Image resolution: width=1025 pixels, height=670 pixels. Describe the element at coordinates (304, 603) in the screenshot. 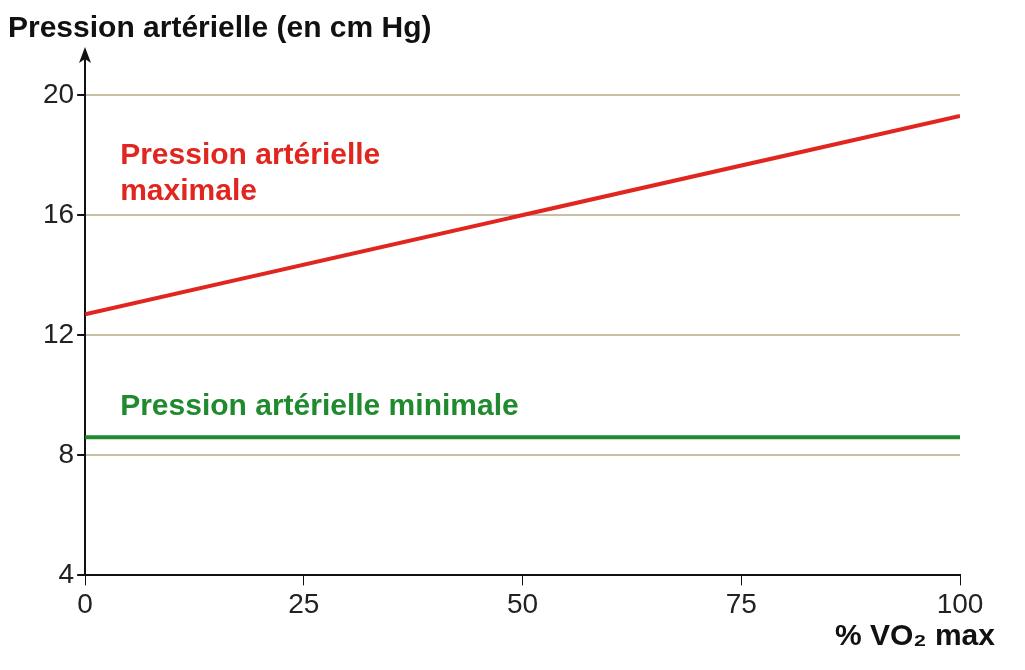

I see `x-tick-label: 25` at that location.